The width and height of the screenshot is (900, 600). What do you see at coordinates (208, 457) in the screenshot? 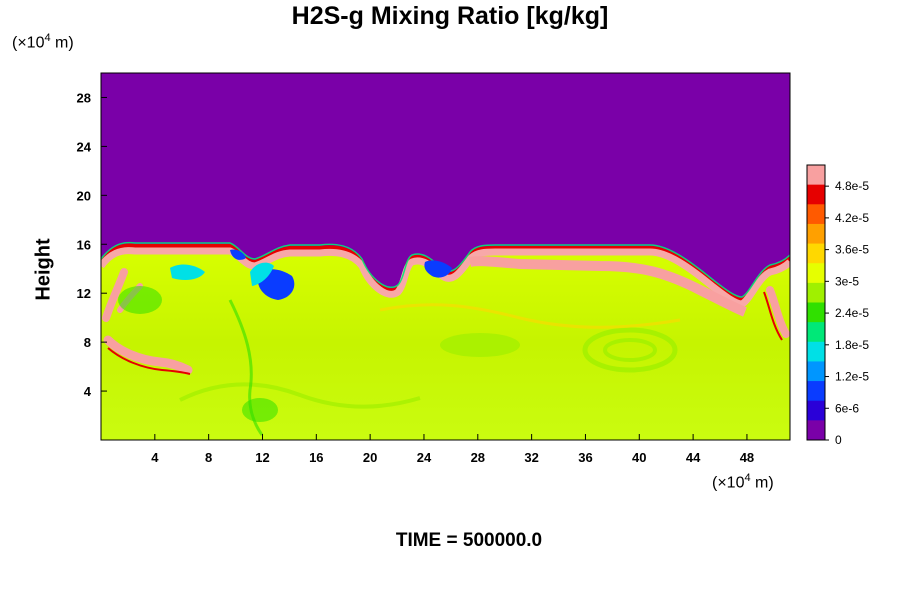
I see `x-tick-label: 8` at bounding box center [208, 457].